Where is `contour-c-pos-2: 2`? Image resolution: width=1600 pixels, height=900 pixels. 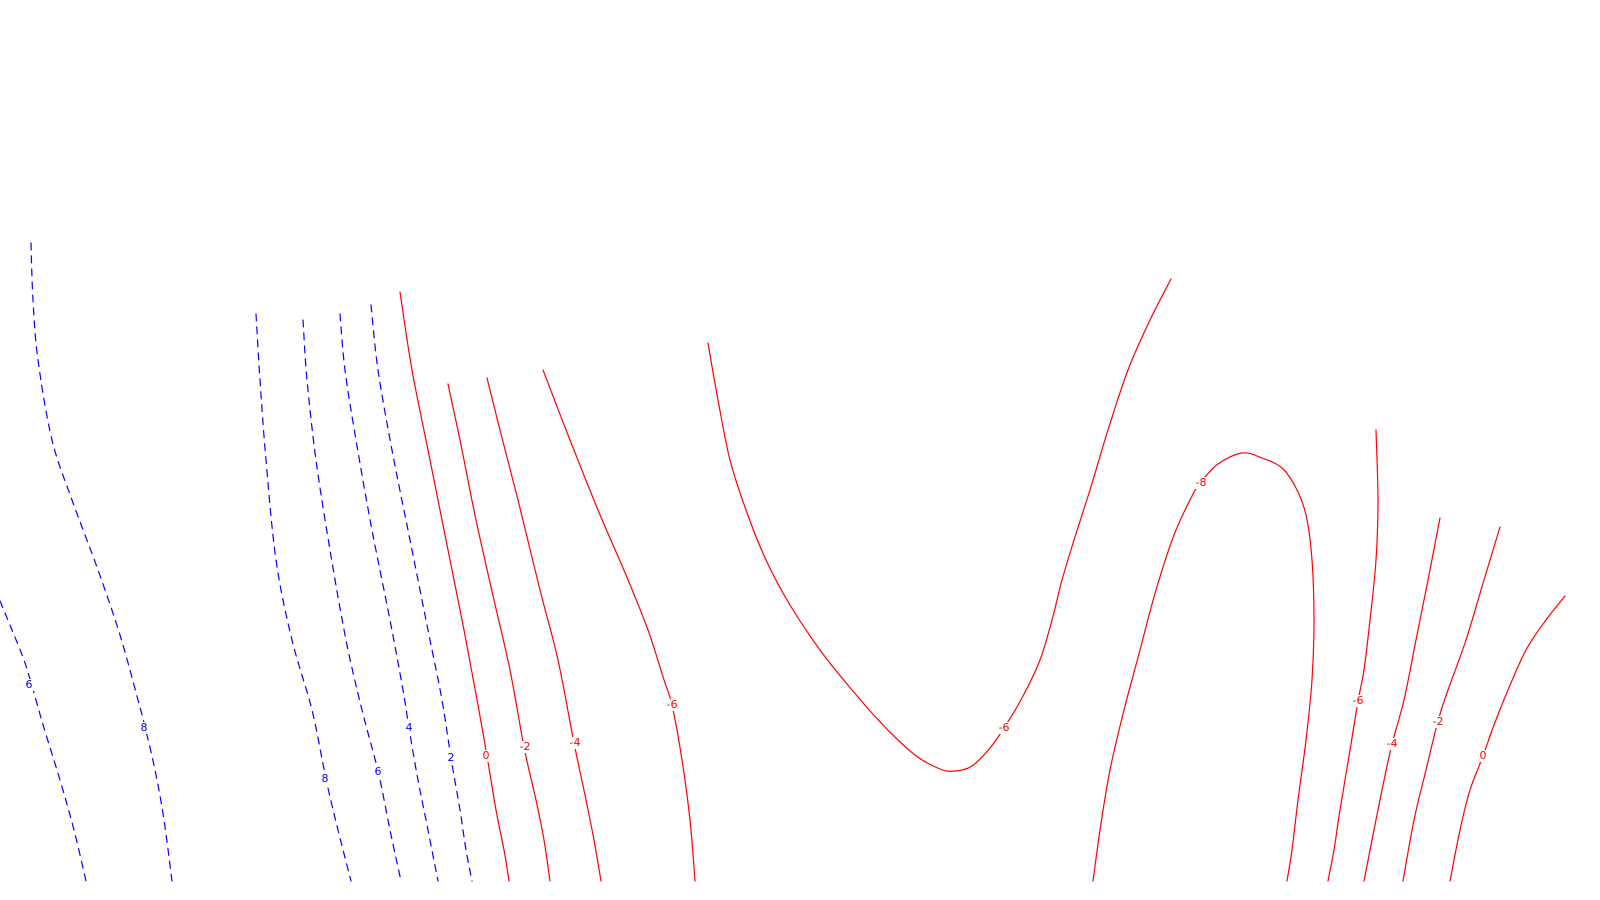
contour-c-pos-2: 2 is located at coordinates (421, 593).